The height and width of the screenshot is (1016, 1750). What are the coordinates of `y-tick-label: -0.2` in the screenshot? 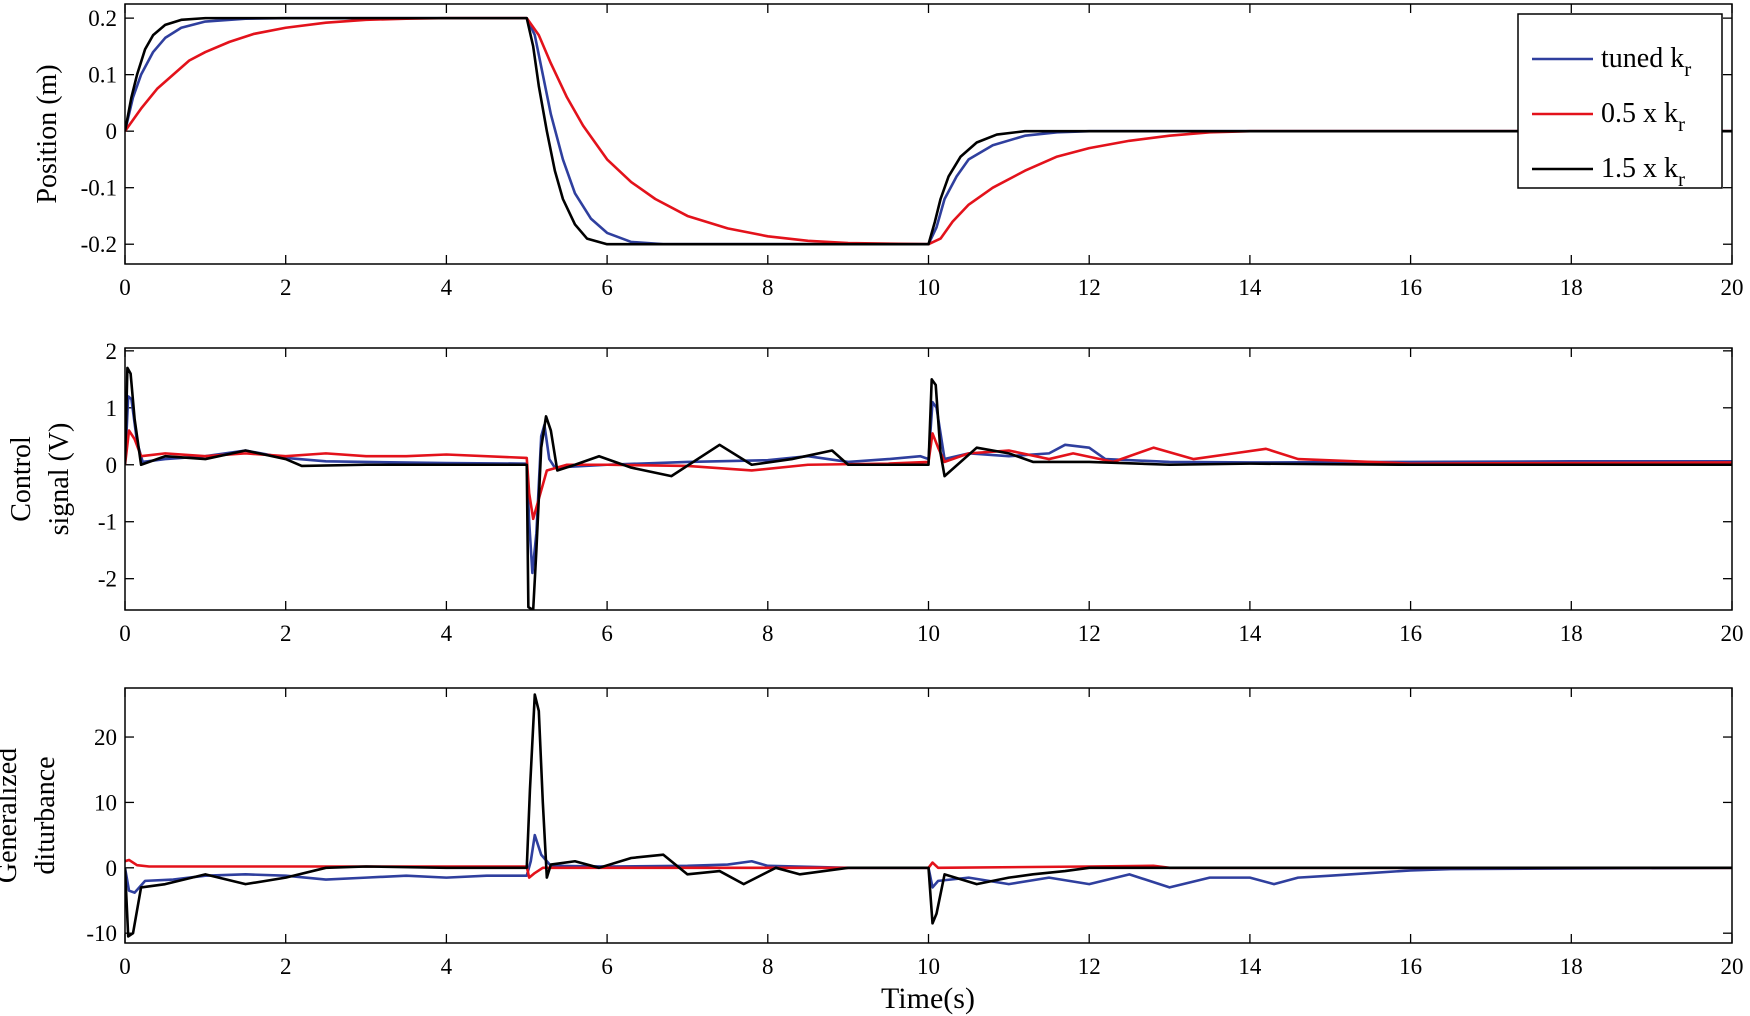 It's located at (99, 244).